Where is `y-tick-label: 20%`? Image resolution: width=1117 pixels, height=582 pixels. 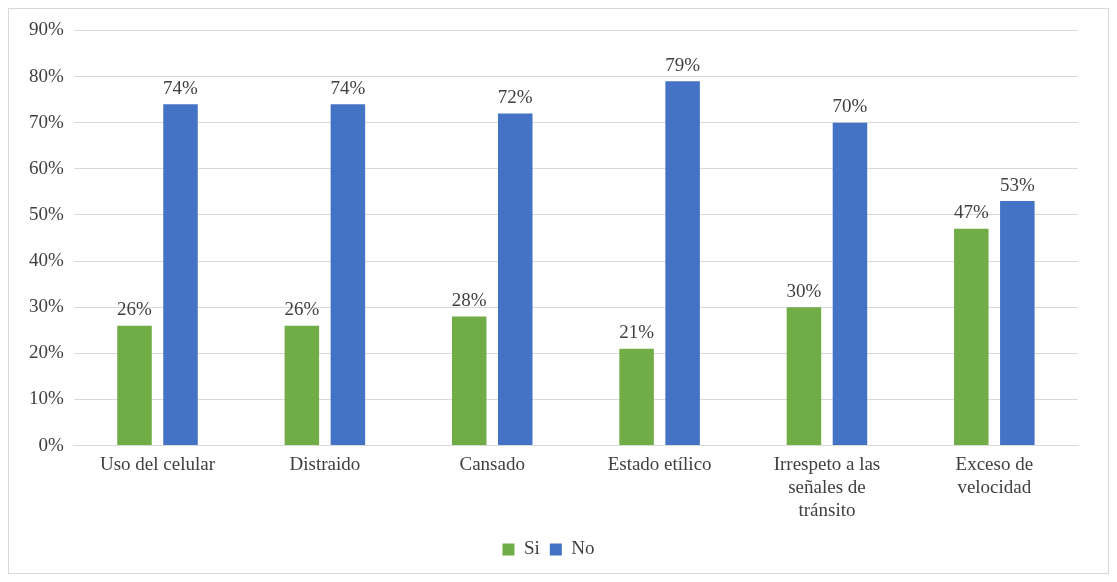
y-tick-label: 20% is located at coordinates (46, 352).